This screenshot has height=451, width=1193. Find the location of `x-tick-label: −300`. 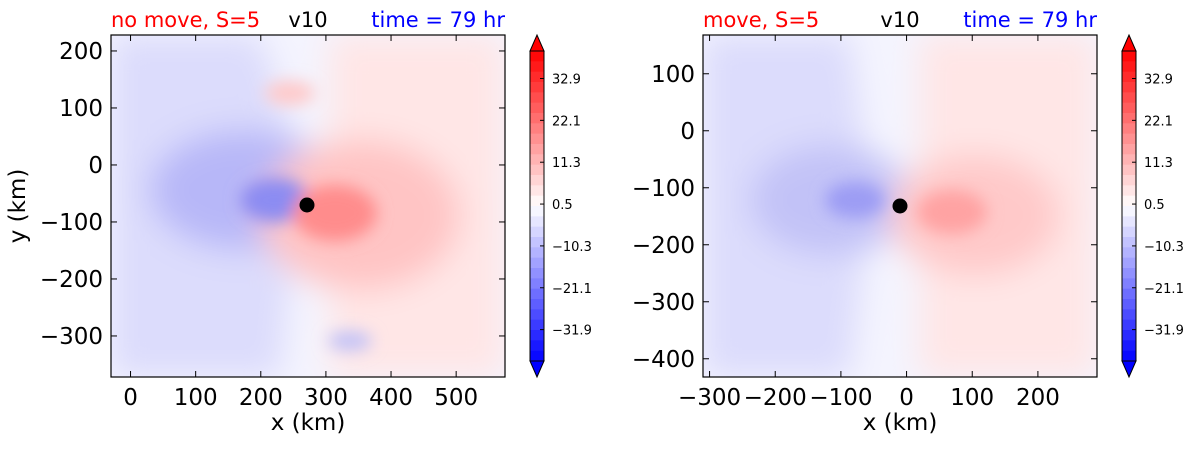

x-tick-label: −300 is located at coordinates (709, 398).